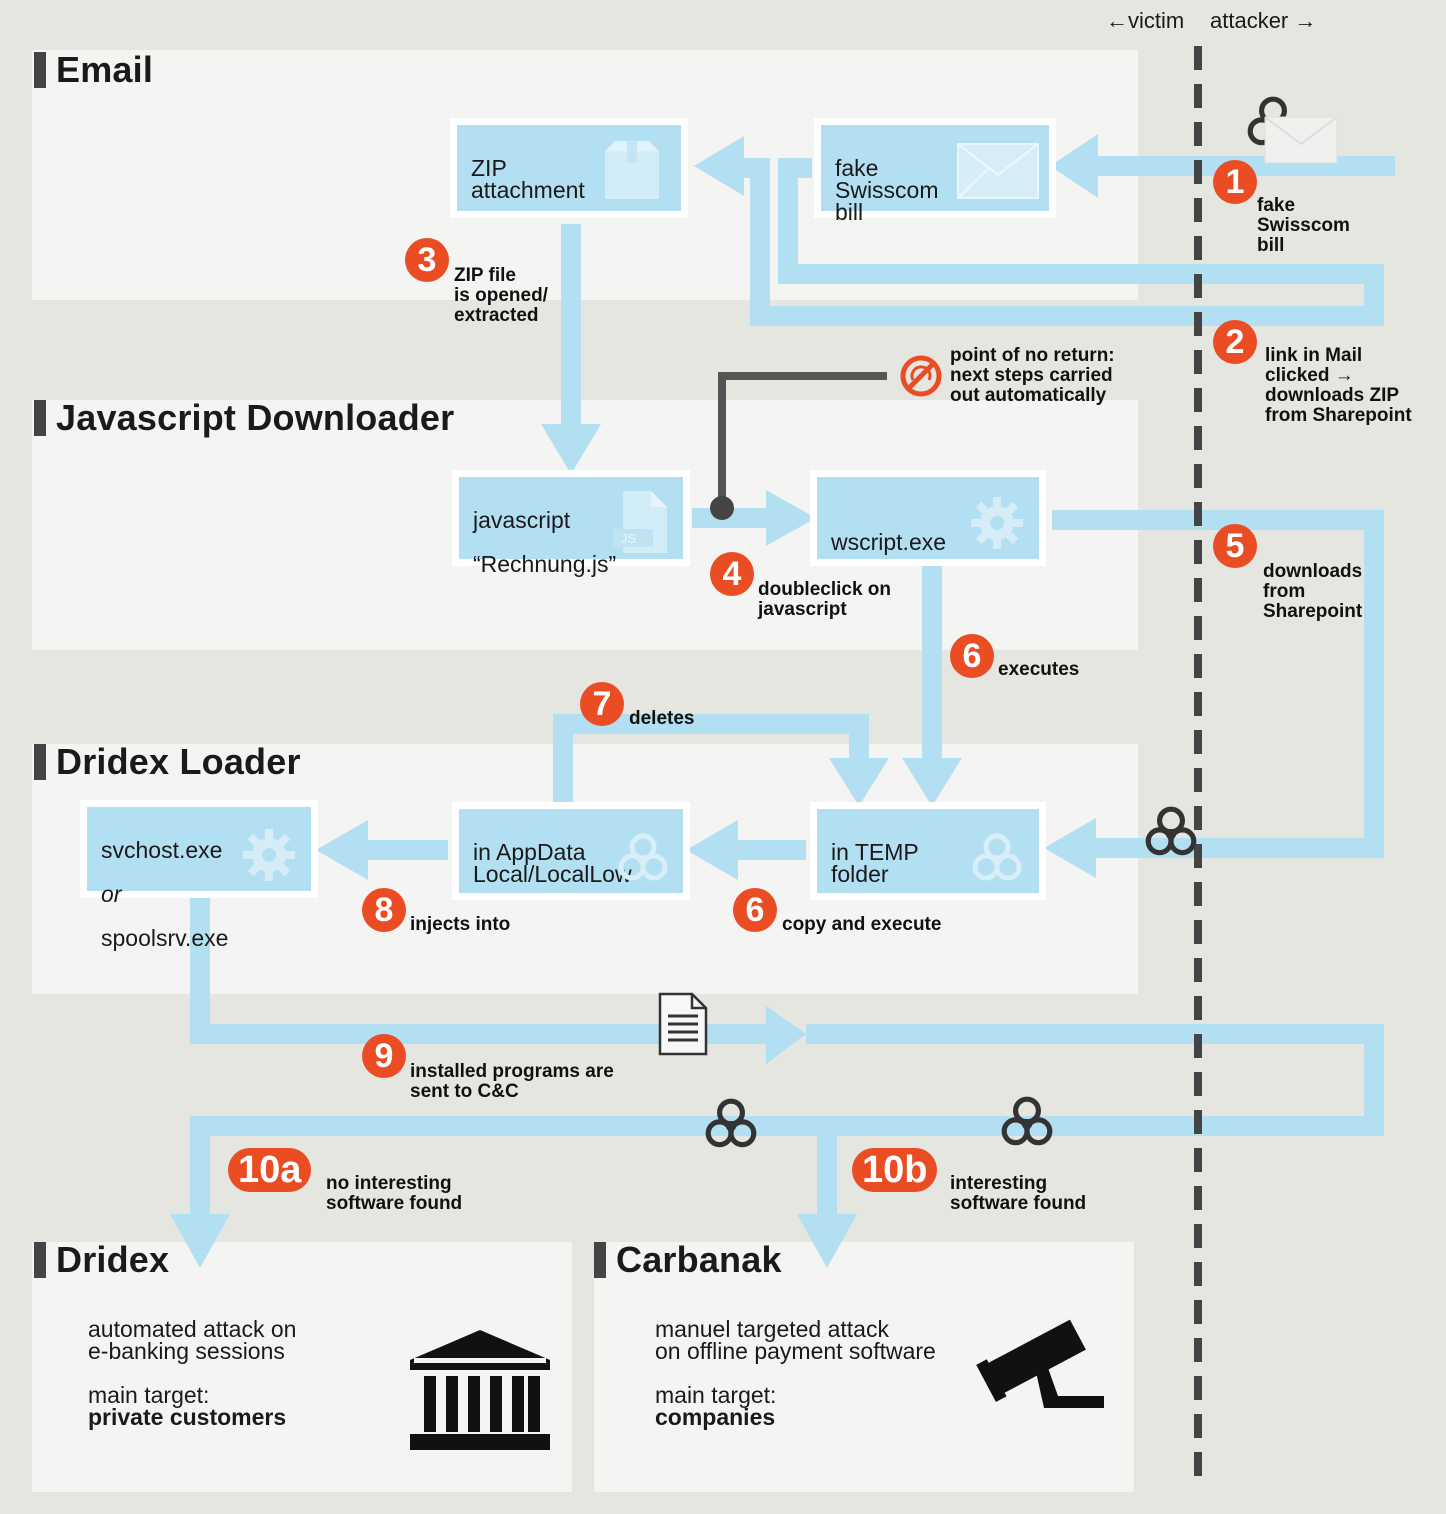  What do you see at coordinates (875, 863) in the screenshot?
I see `temp-label: in TEMP folder` at bounding box center [875, 863].